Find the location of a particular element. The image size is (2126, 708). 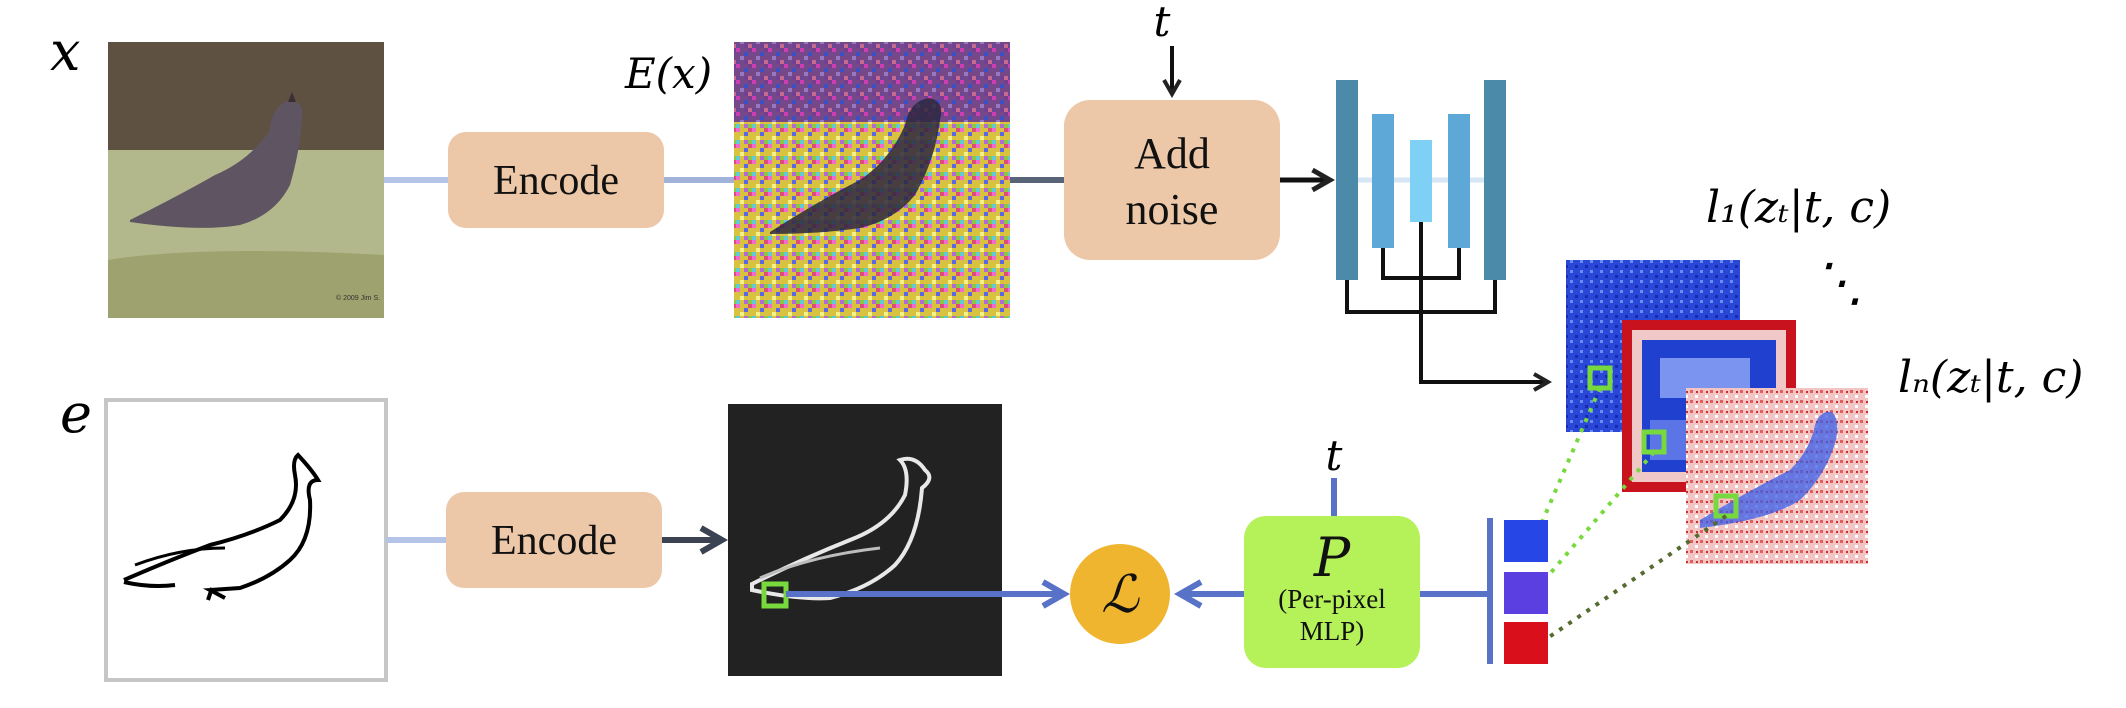

input-photo: © 2009 Jim S. is located at coordinates (246, 180).